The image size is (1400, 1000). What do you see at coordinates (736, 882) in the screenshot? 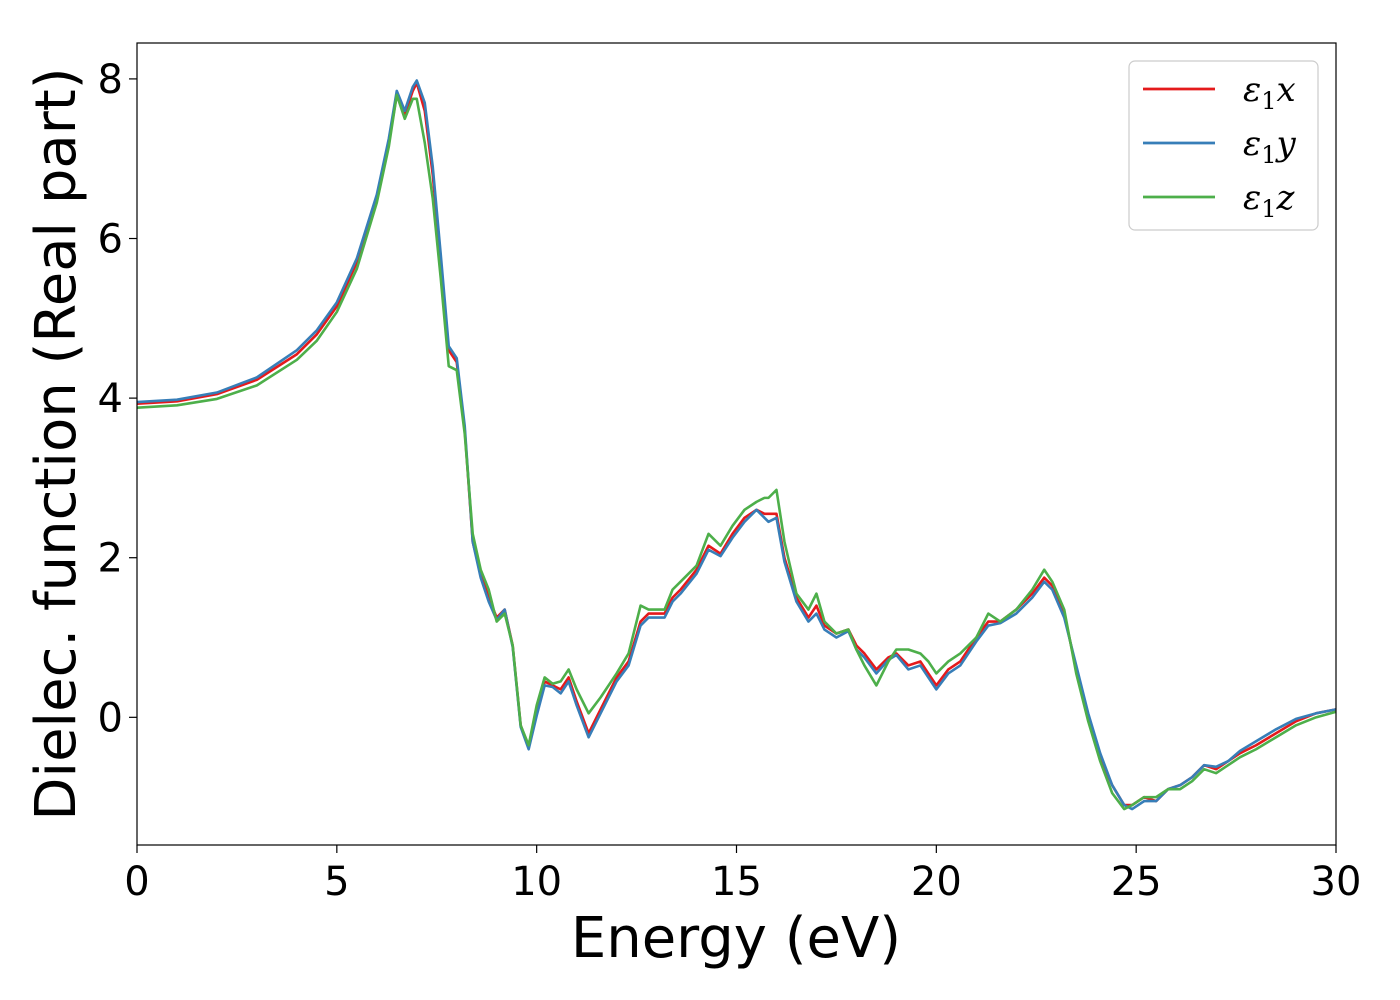
I see `x-tick-label: 15` at bounding box center [736, 882].